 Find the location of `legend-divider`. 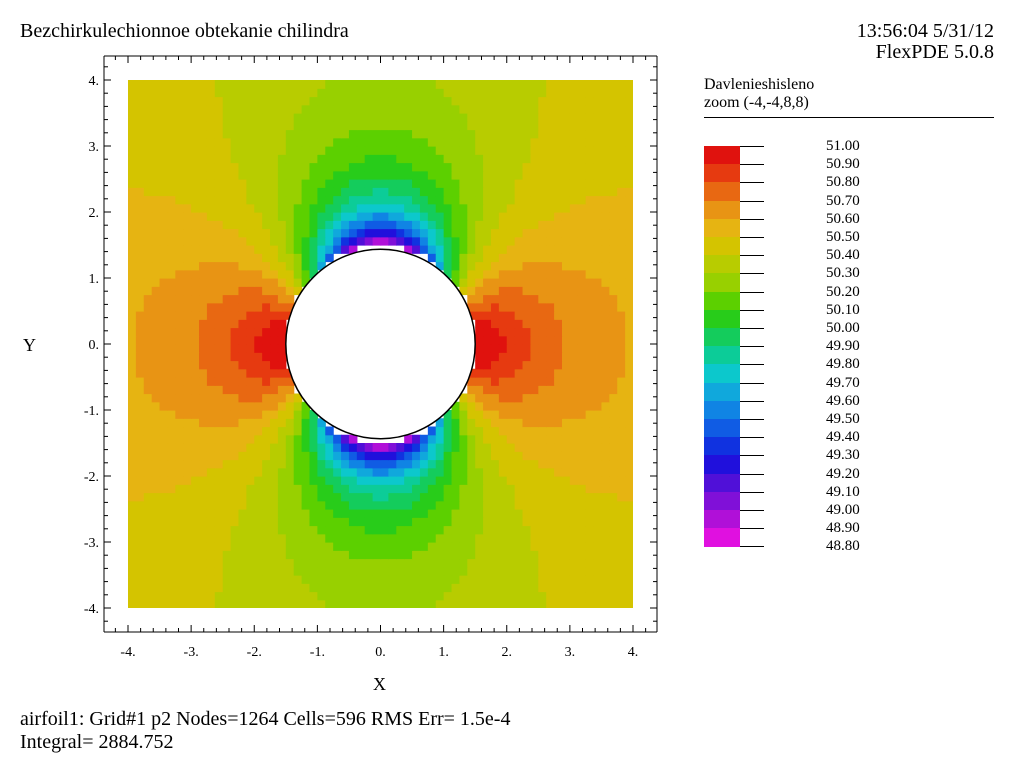

legend-divider is located at coordinates (849, 117).